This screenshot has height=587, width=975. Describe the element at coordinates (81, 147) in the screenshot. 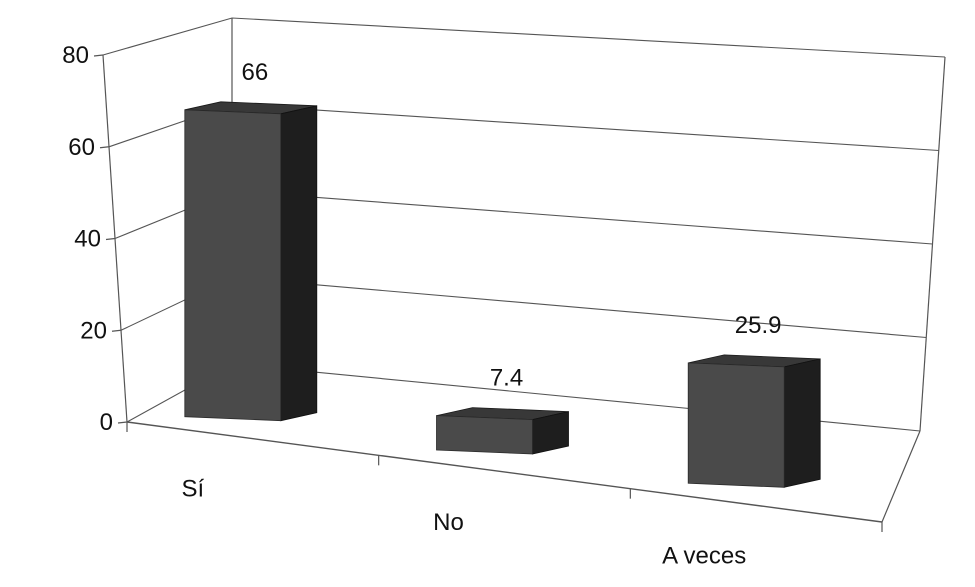

I see `y-tick-label: 60` at that location.